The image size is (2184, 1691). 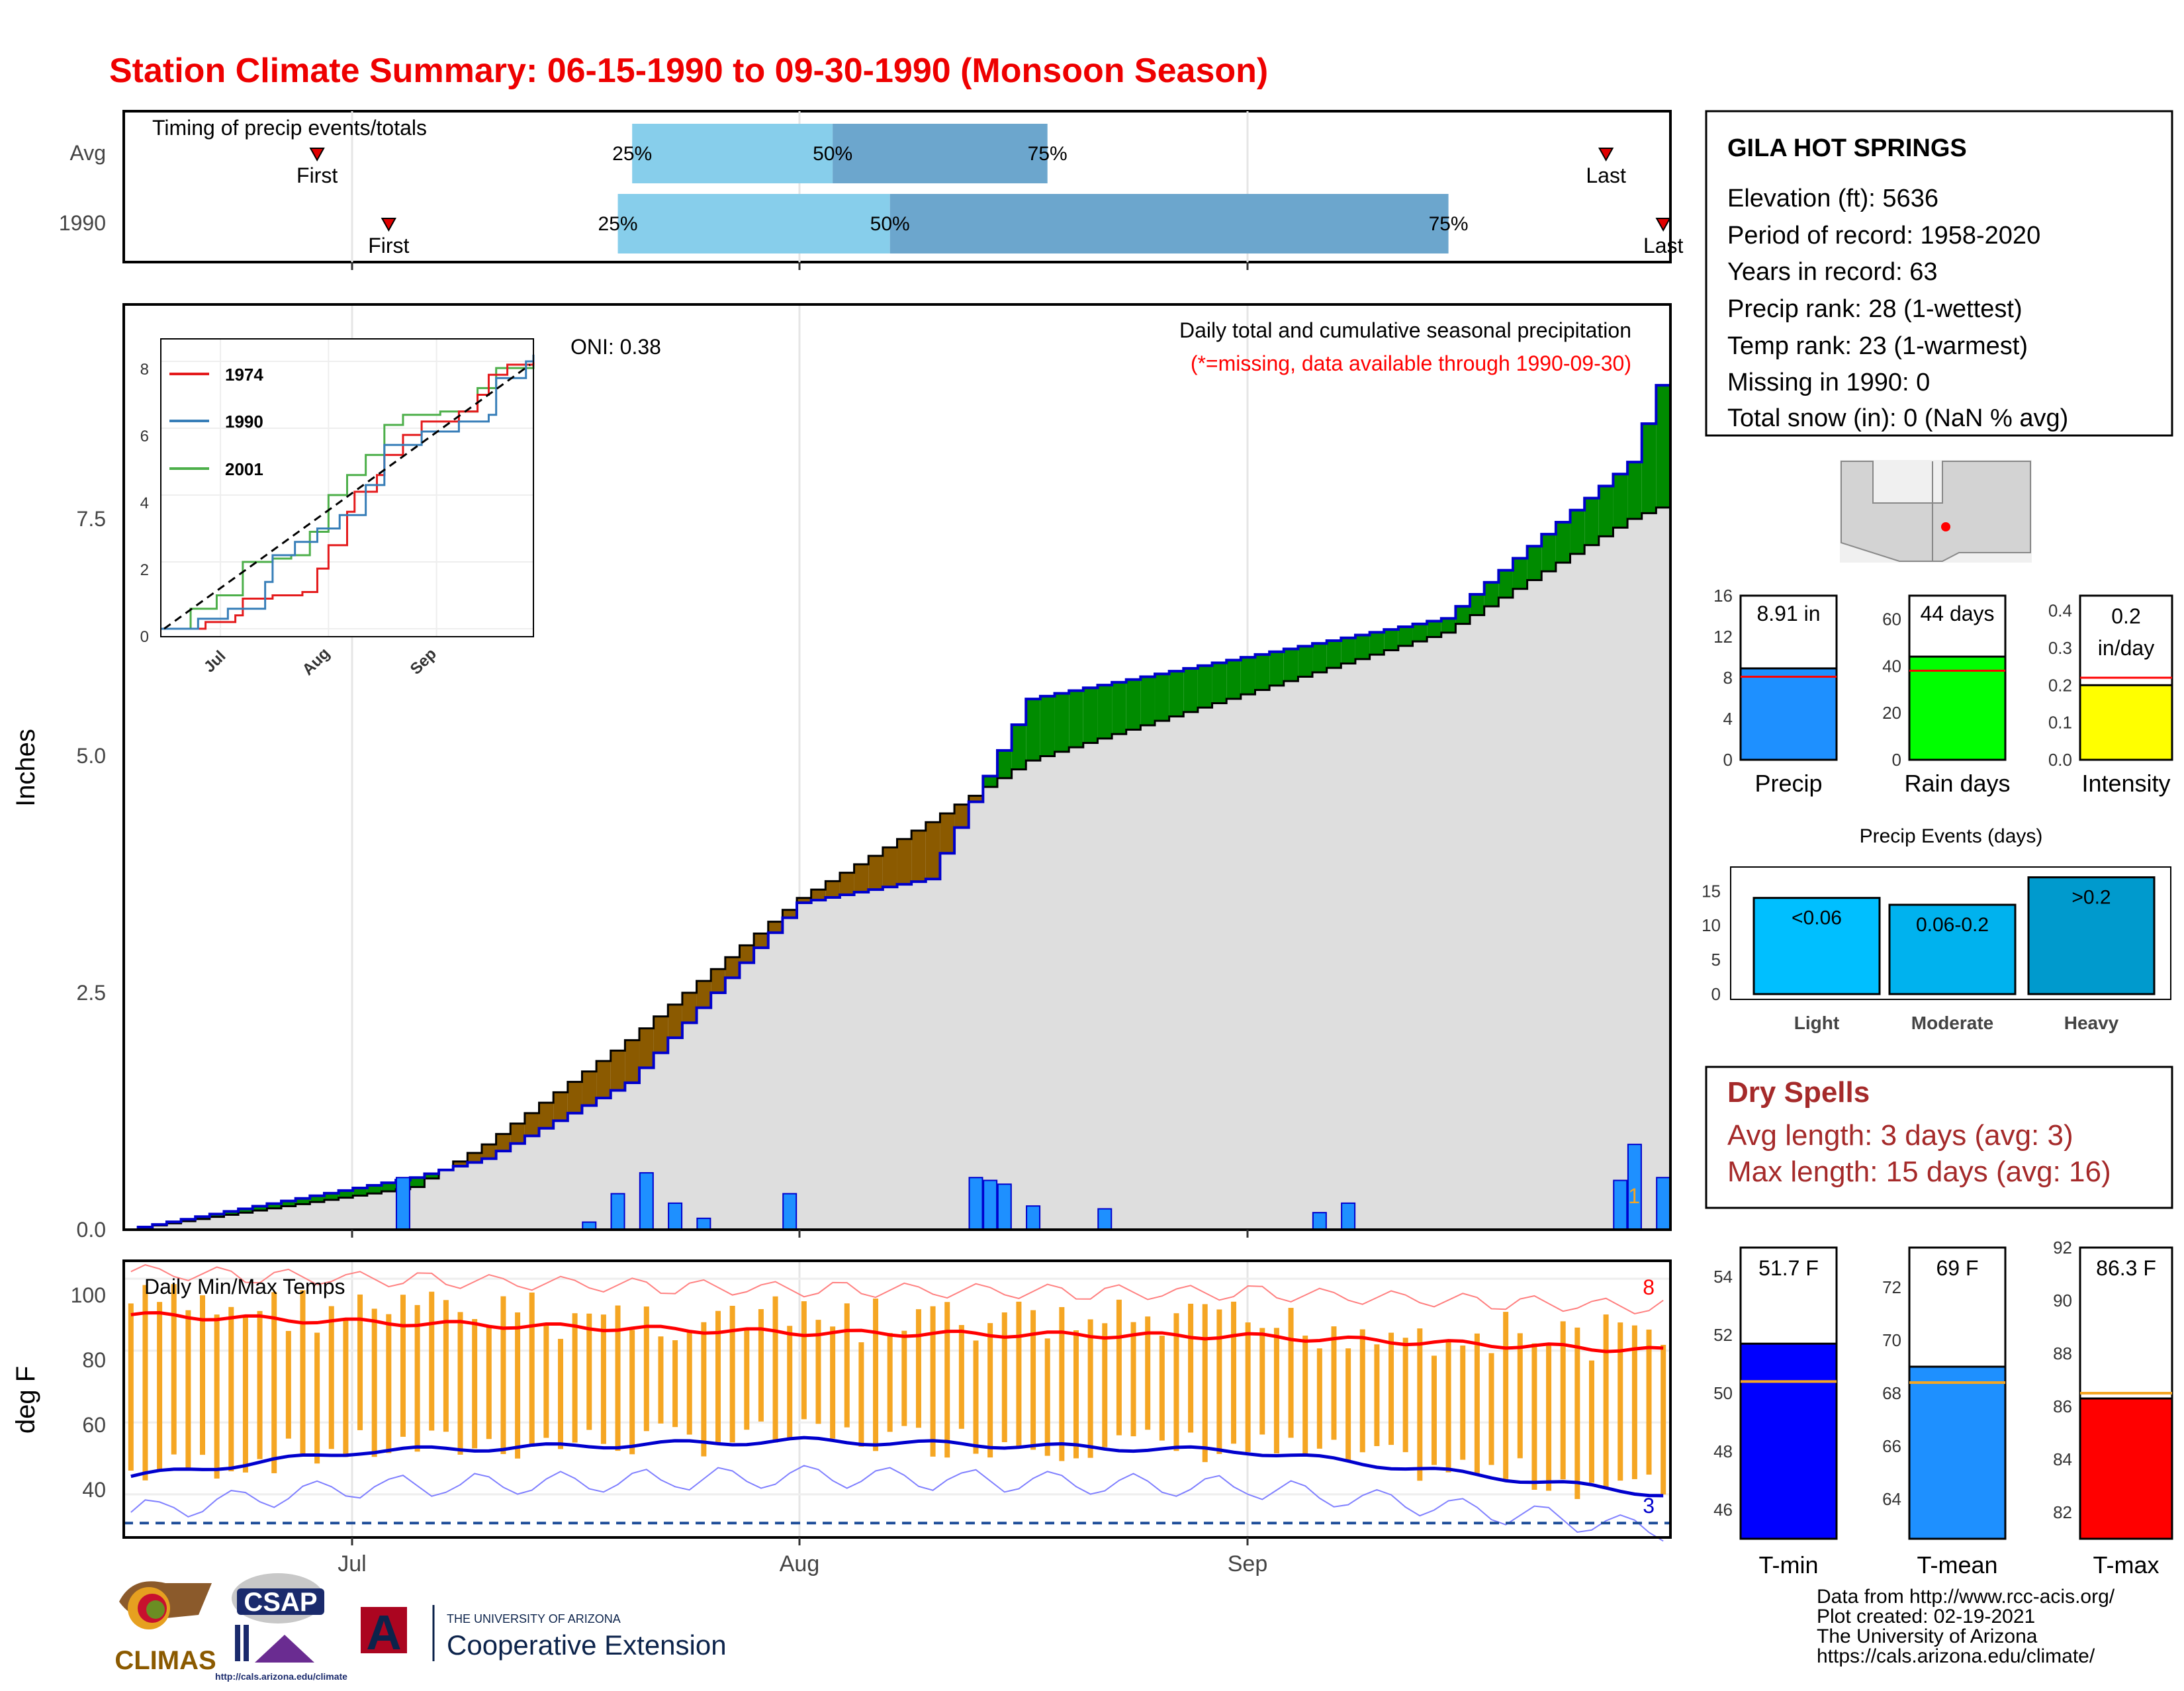 What do you see at coordinates (1952, 1023) in the screenshot?
I see `event-bar-label: Moderate` at bounding box center [1952, 1023].